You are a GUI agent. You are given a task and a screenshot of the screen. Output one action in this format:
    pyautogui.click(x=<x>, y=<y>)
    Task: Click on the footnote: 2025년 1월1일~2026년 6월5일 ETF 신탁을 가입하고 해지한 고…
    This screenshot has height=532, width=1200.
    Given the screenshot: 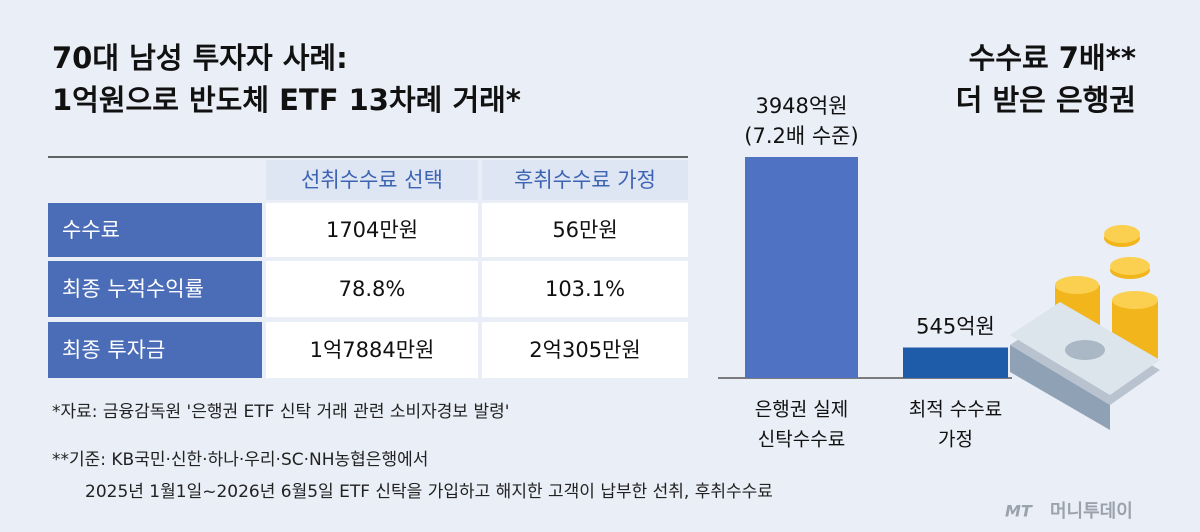 What is the action you would take?
    pyautogui.click(x=429, y=492)
    